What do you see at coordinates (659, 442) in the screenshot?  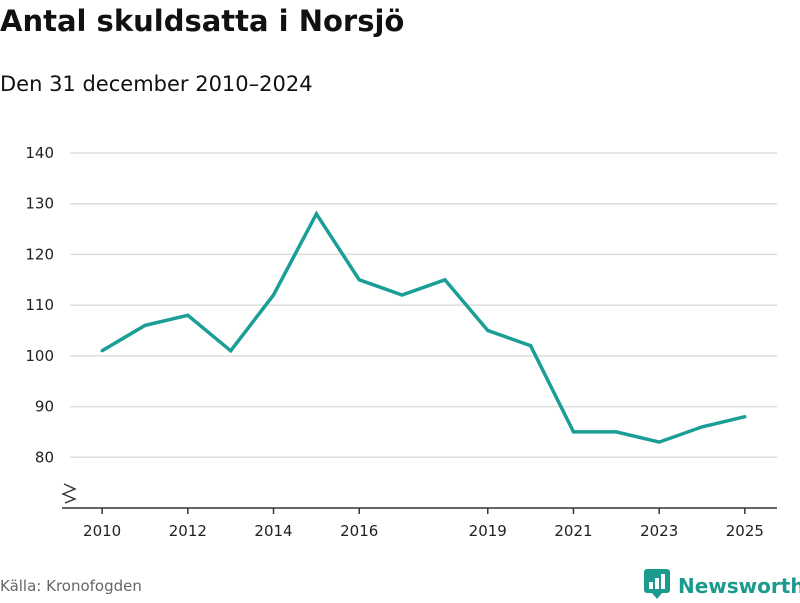 I see `data-point-2023` at bounding box center [659, 442].